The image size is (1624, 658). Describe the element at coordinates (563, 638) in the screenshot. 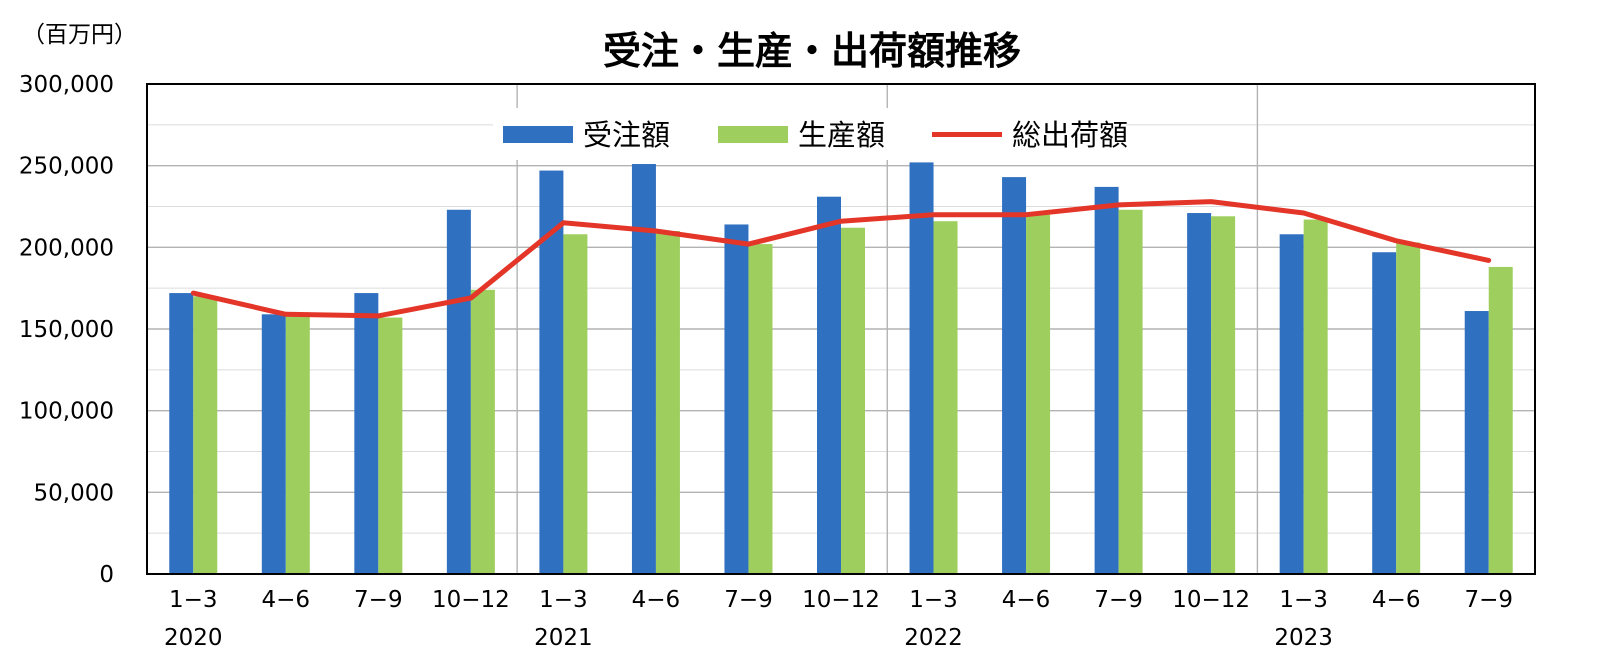

I see `x-year-label: 2021` at that location.